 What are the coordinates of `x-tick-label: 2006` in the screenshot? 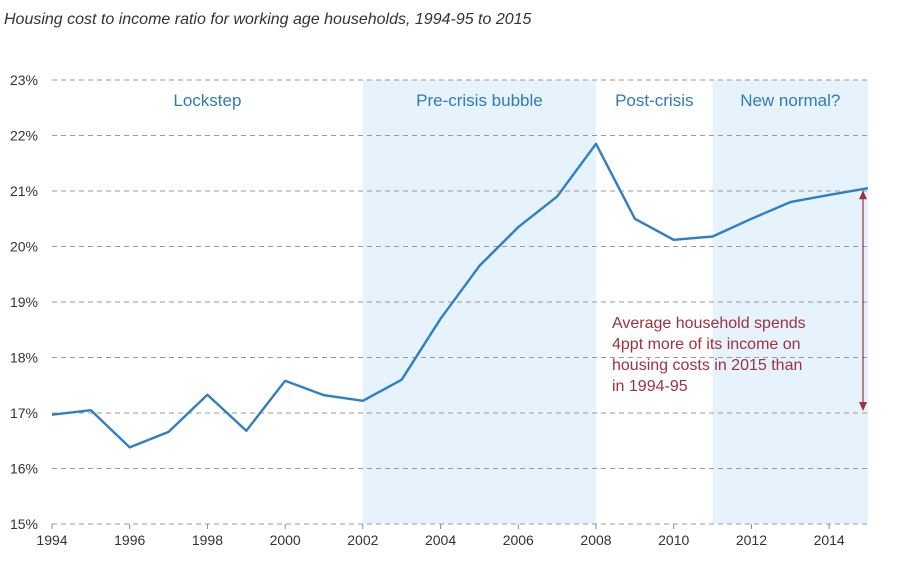 It's located at (518, 540).